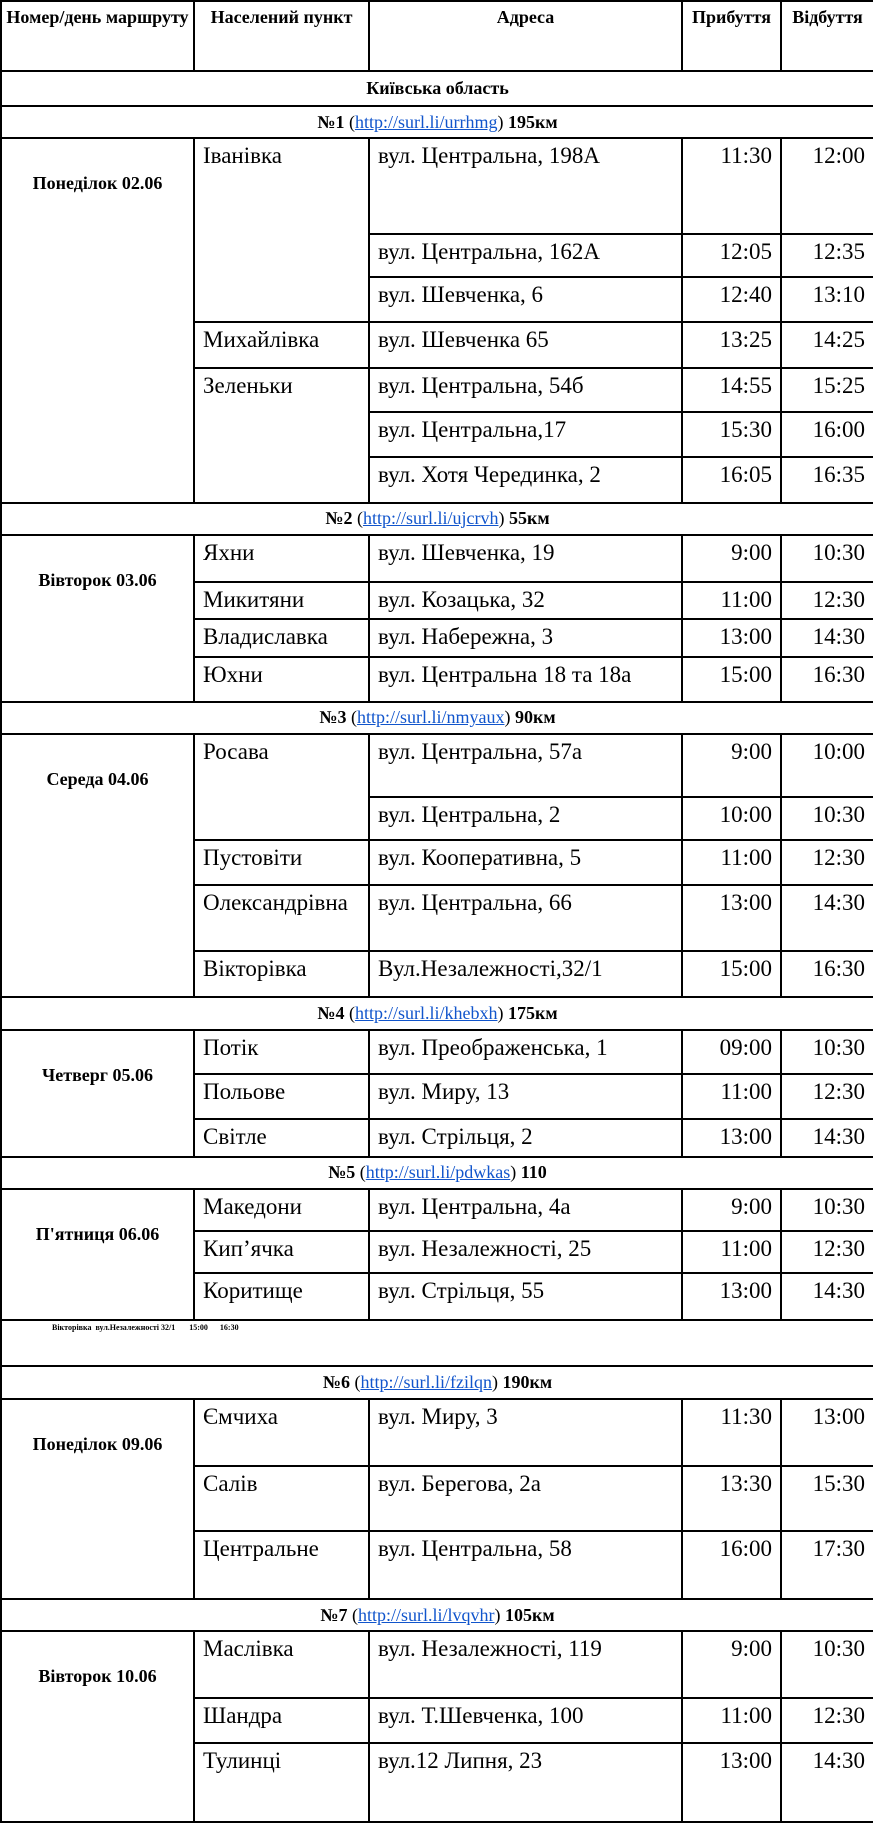 This screenshot has width=873, height=1823. Describe the element at coordinates (333, 717) in the screenshot. I see `route-number: №3` at that location.